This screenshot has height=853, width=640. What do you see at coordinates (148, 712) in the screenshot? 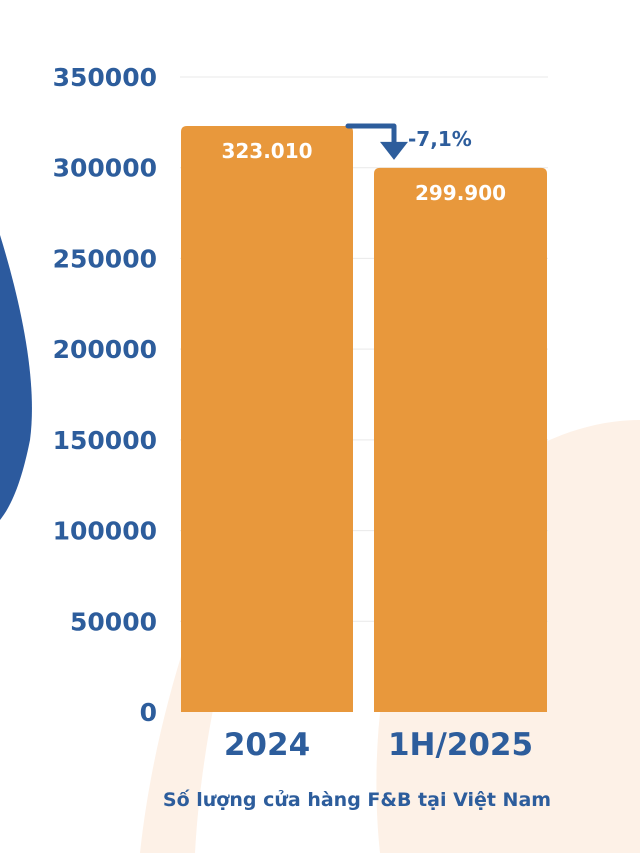
I see `y-tick-label: 0` at bounding box center [148, 712].